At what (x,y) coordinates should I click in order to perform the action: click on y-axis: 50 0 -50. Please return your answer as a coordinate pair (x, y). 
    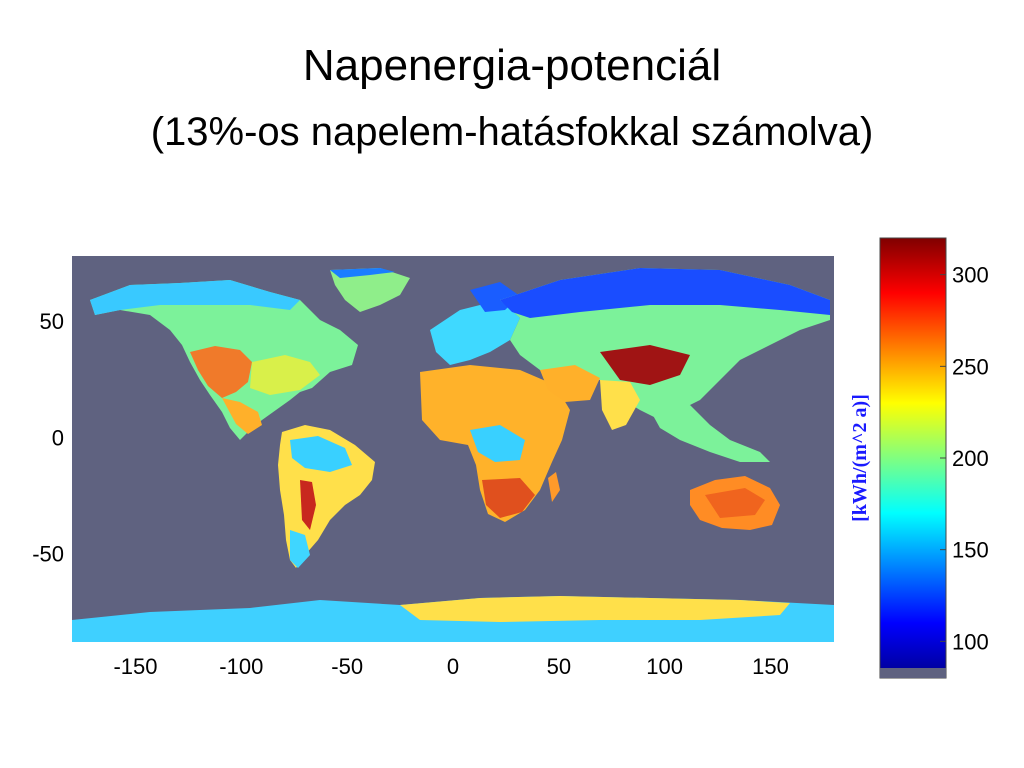
    Looking at the image, I should click on (48, 438).